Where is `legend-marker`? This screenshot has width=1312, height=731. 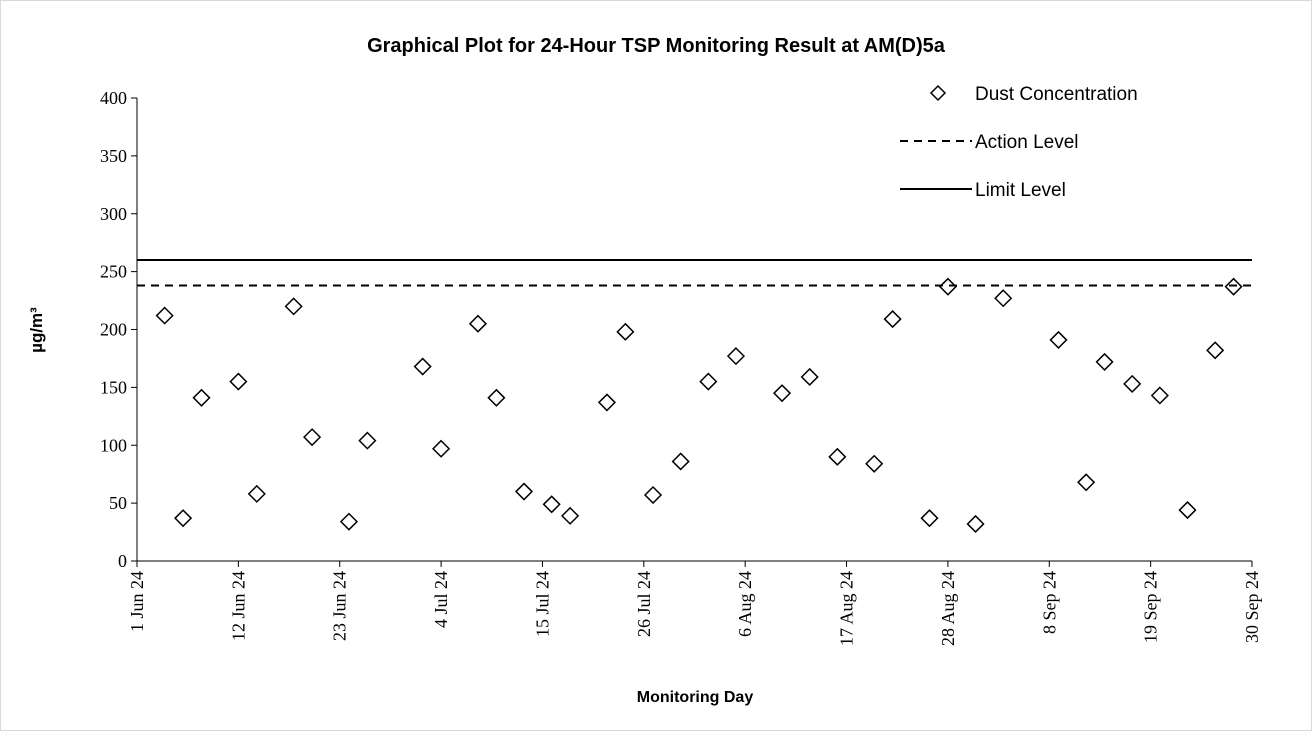 legend-marker is located at coordinates (938, 93).